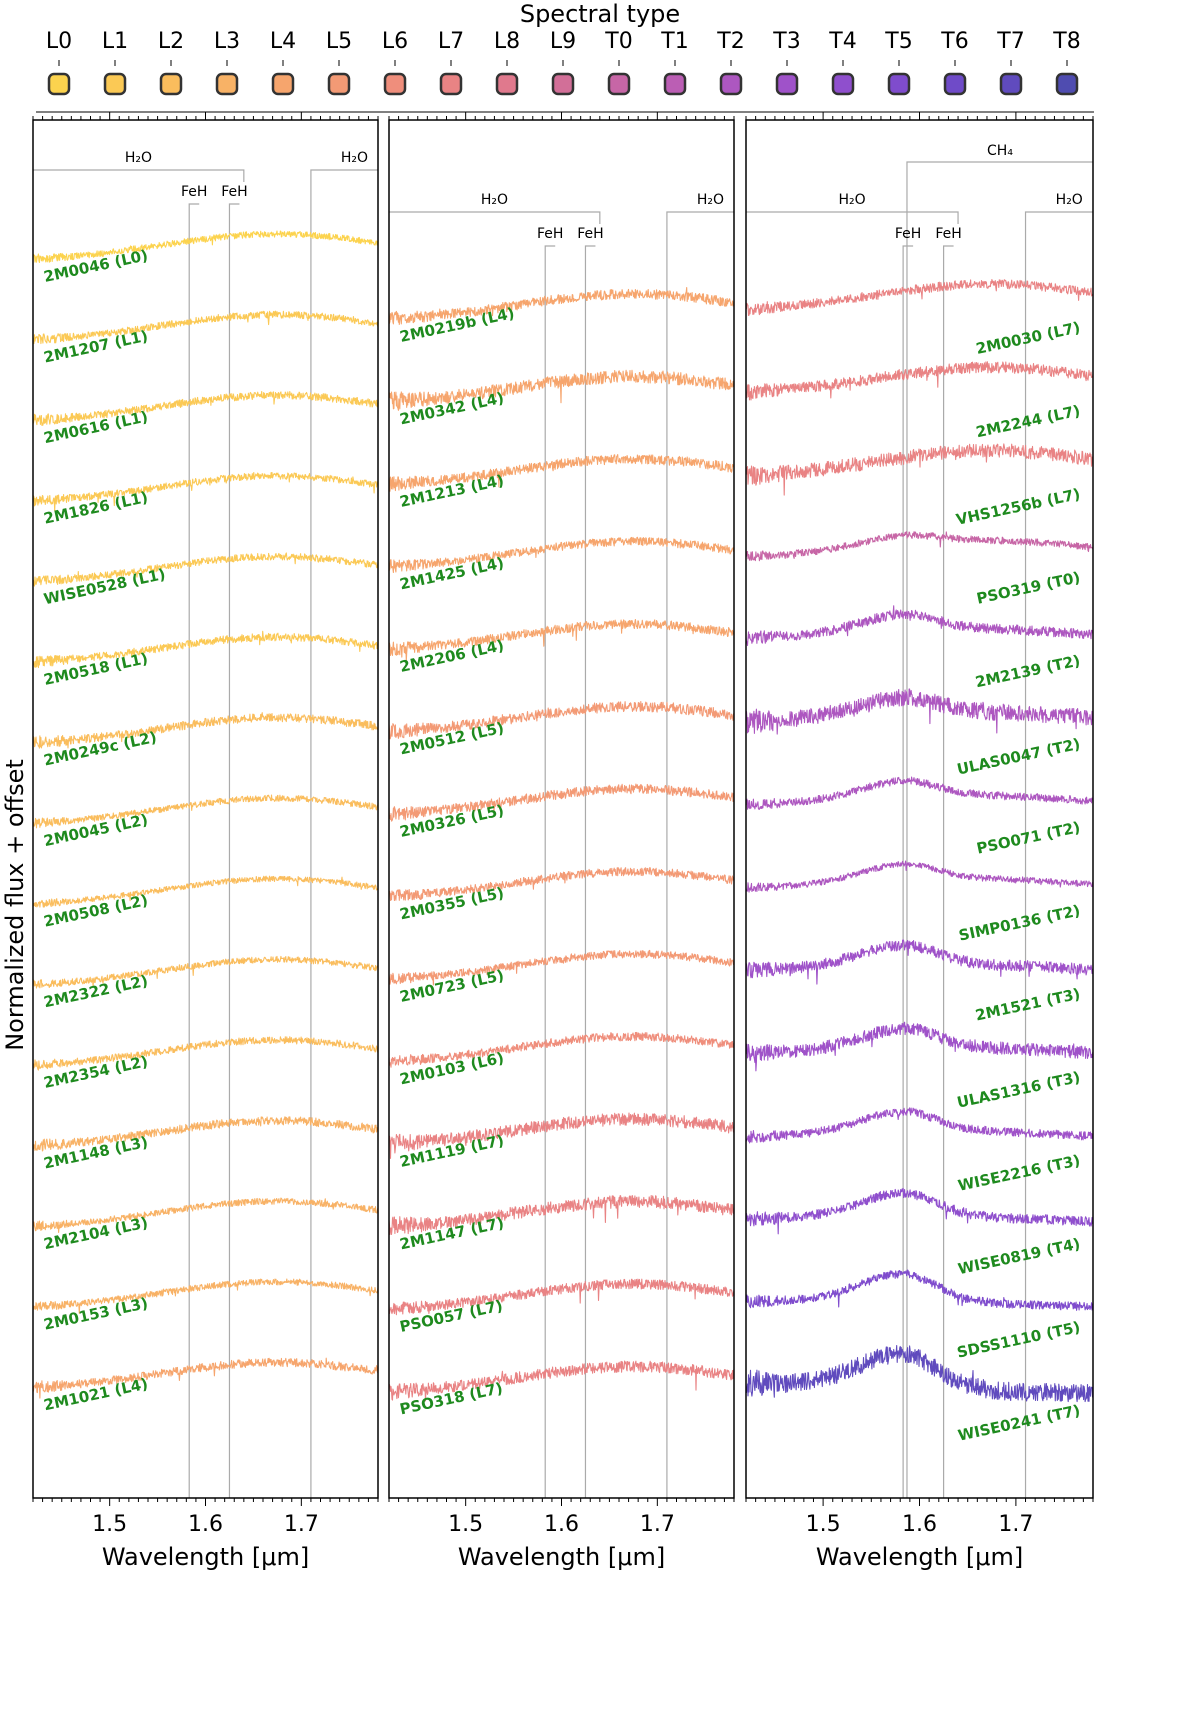 The height and width of the screenshot is (1722, 1200). Describe the element at coordinates (395, 84) in the screenshot. I see `colorbar-swatch-L6` at that location.